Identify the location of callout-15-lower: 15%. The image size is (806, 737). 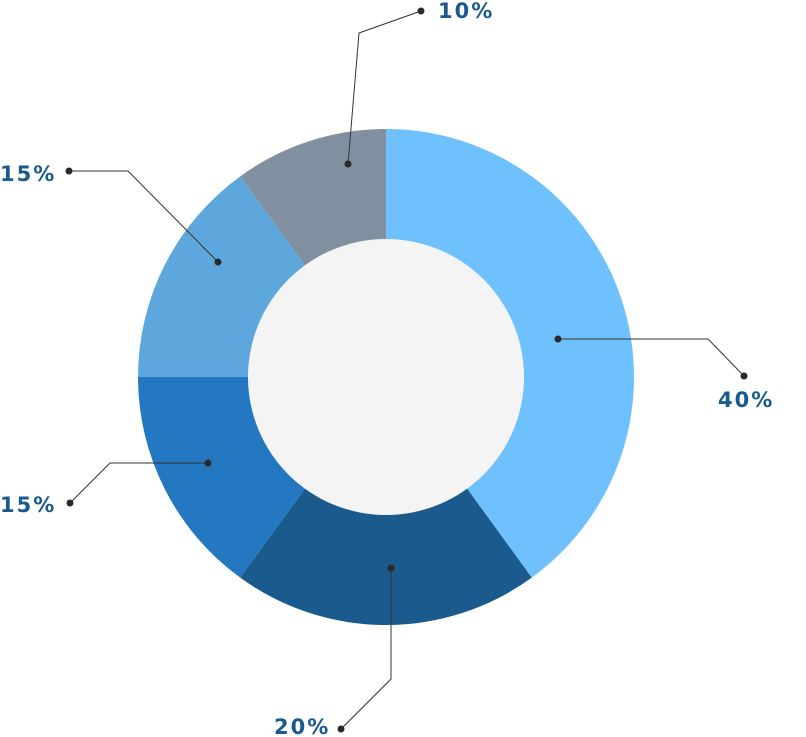
(106, 488).